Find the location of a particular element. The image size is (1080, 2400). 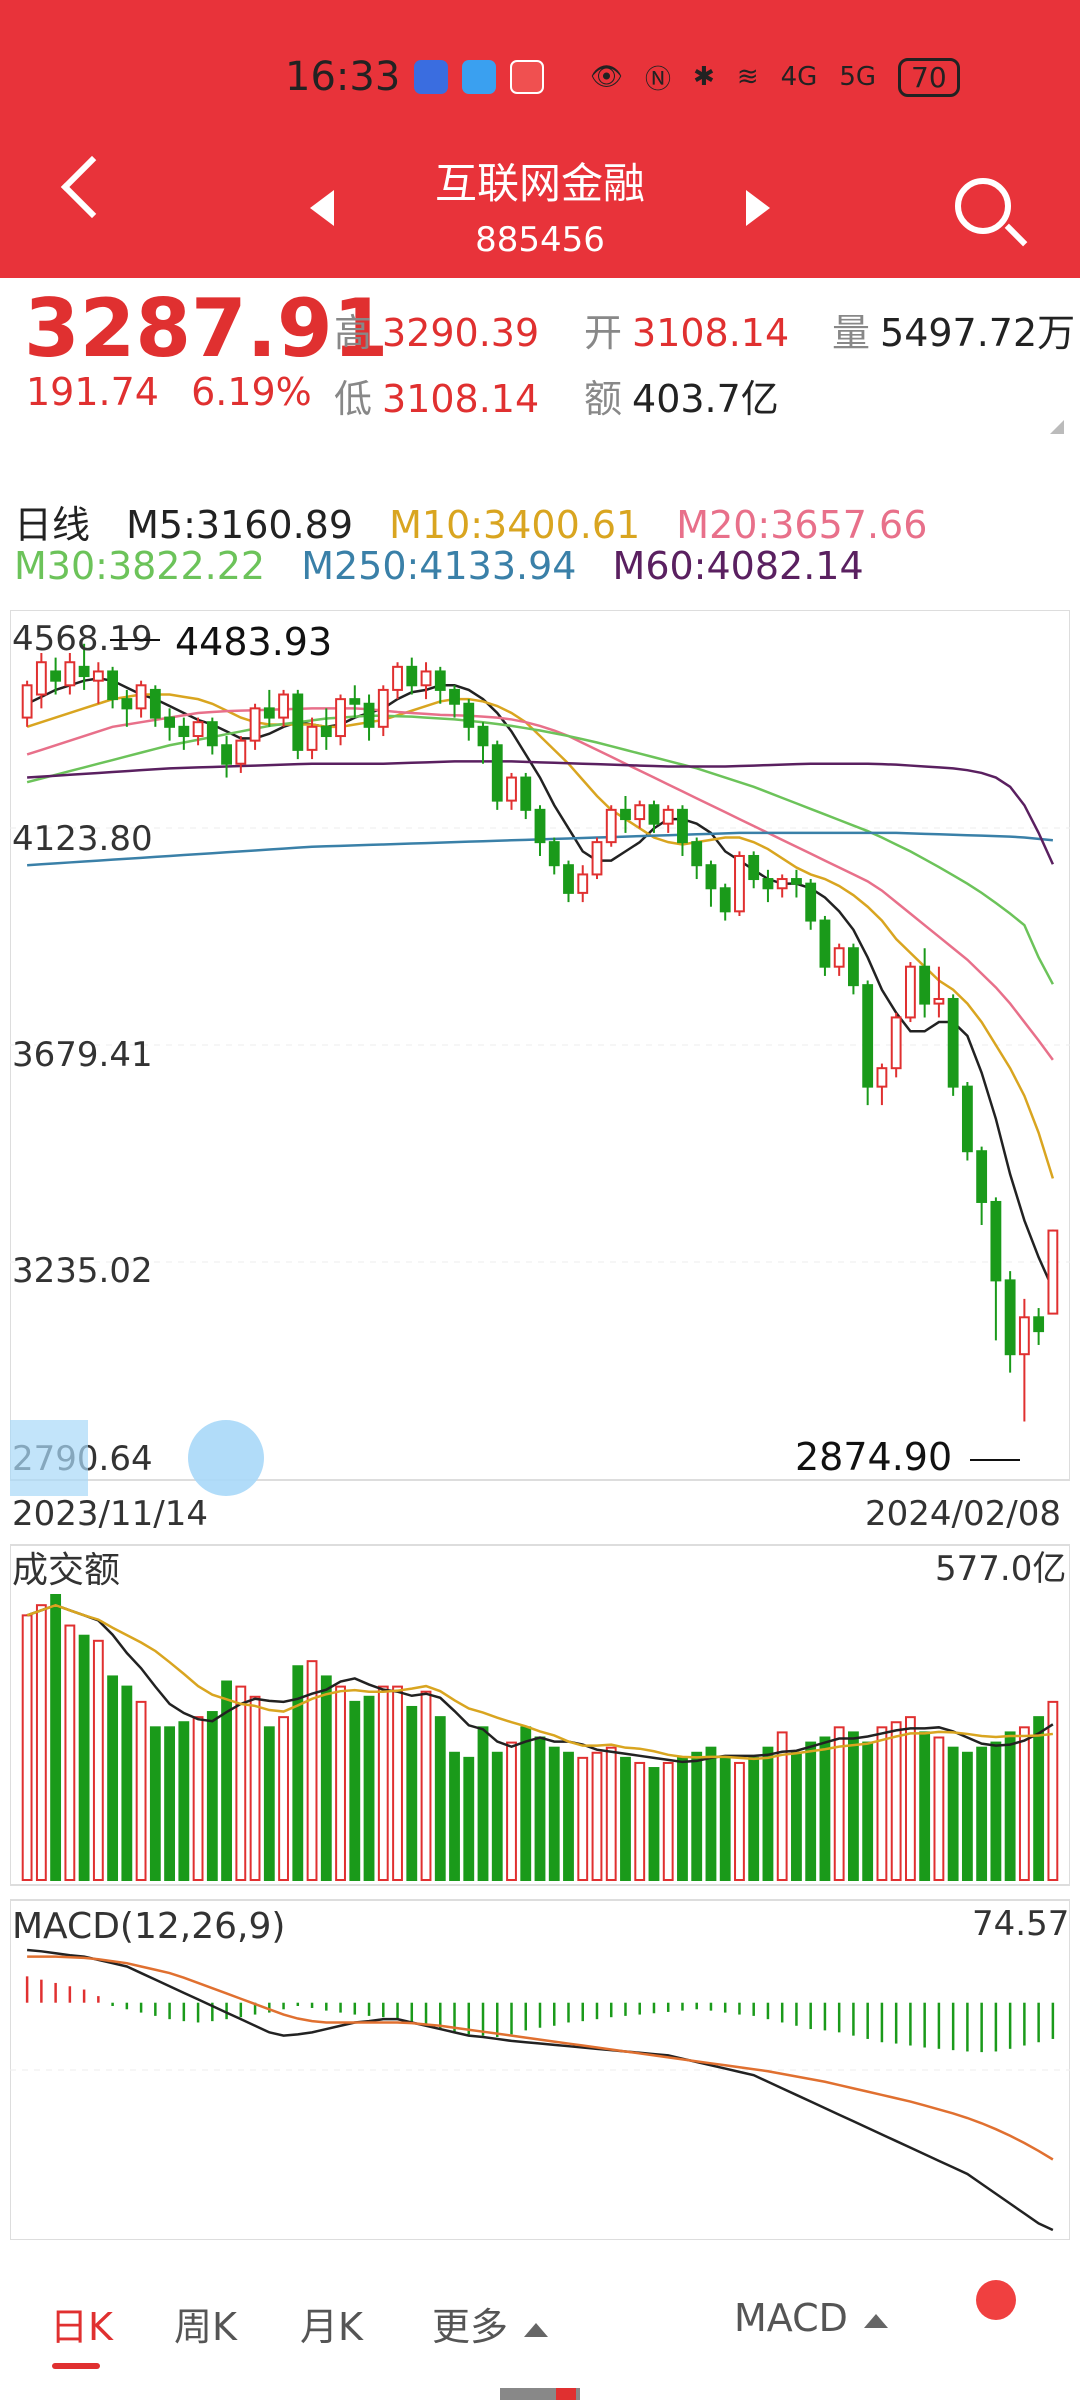

tab-day-k: 日K is located at coordinates (81, 2327).